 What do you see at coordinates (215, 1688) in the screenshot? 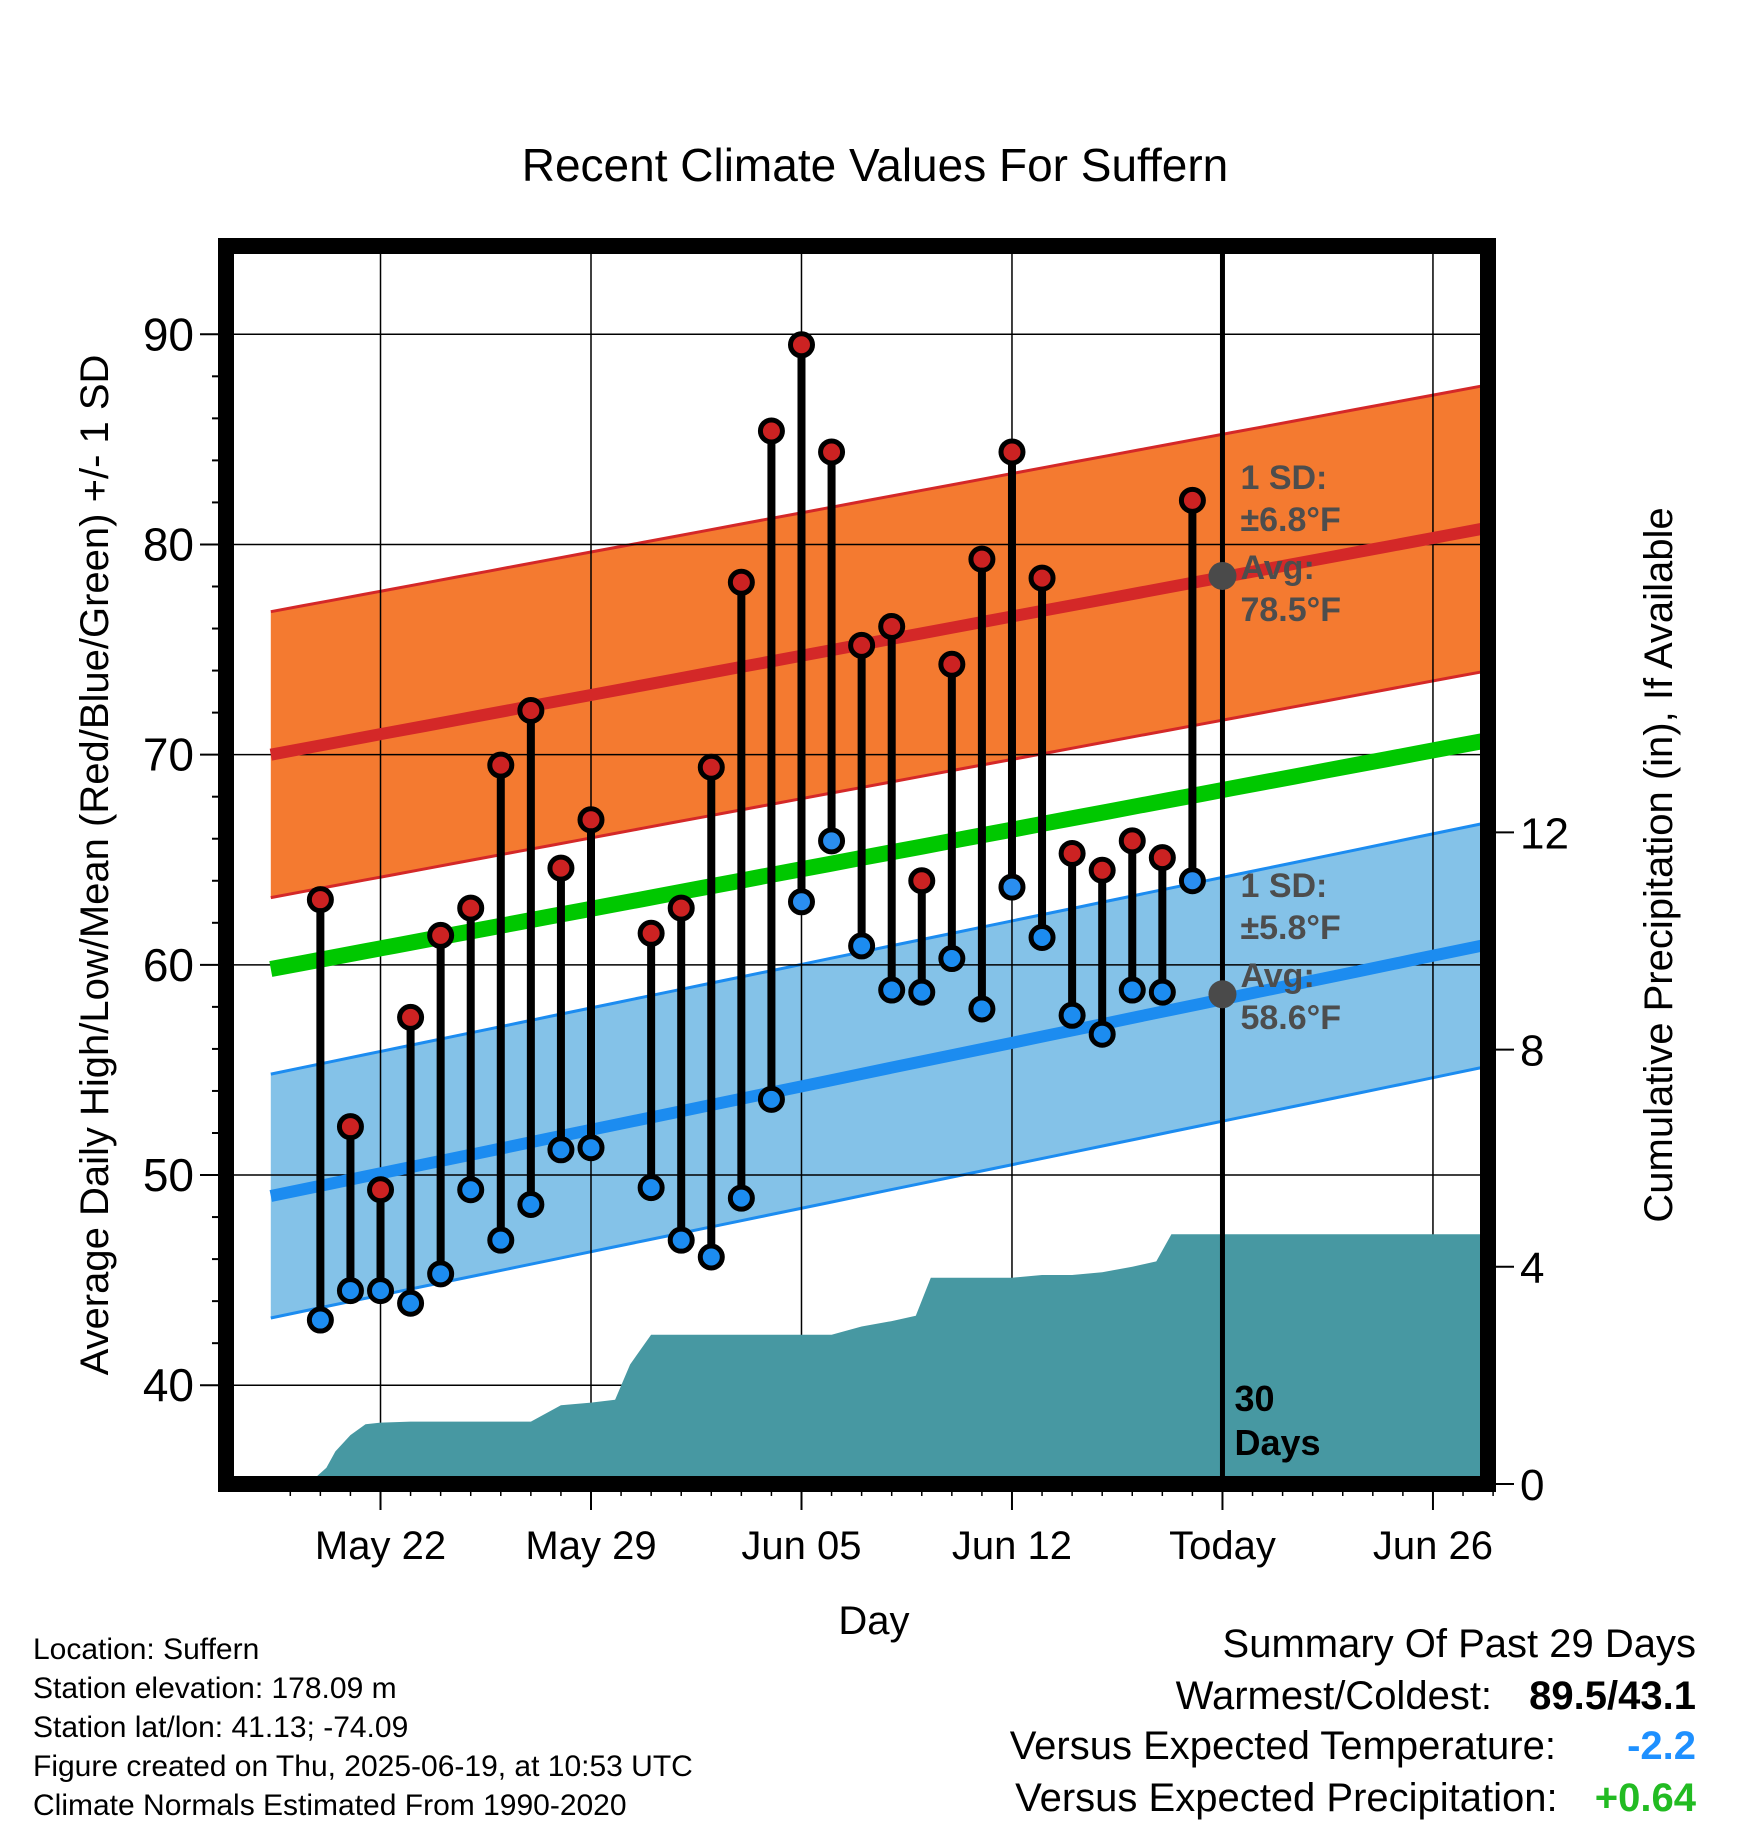
I see `info-elevation: Station elevation: 178.09 m` at bounding box center [215, 1688].